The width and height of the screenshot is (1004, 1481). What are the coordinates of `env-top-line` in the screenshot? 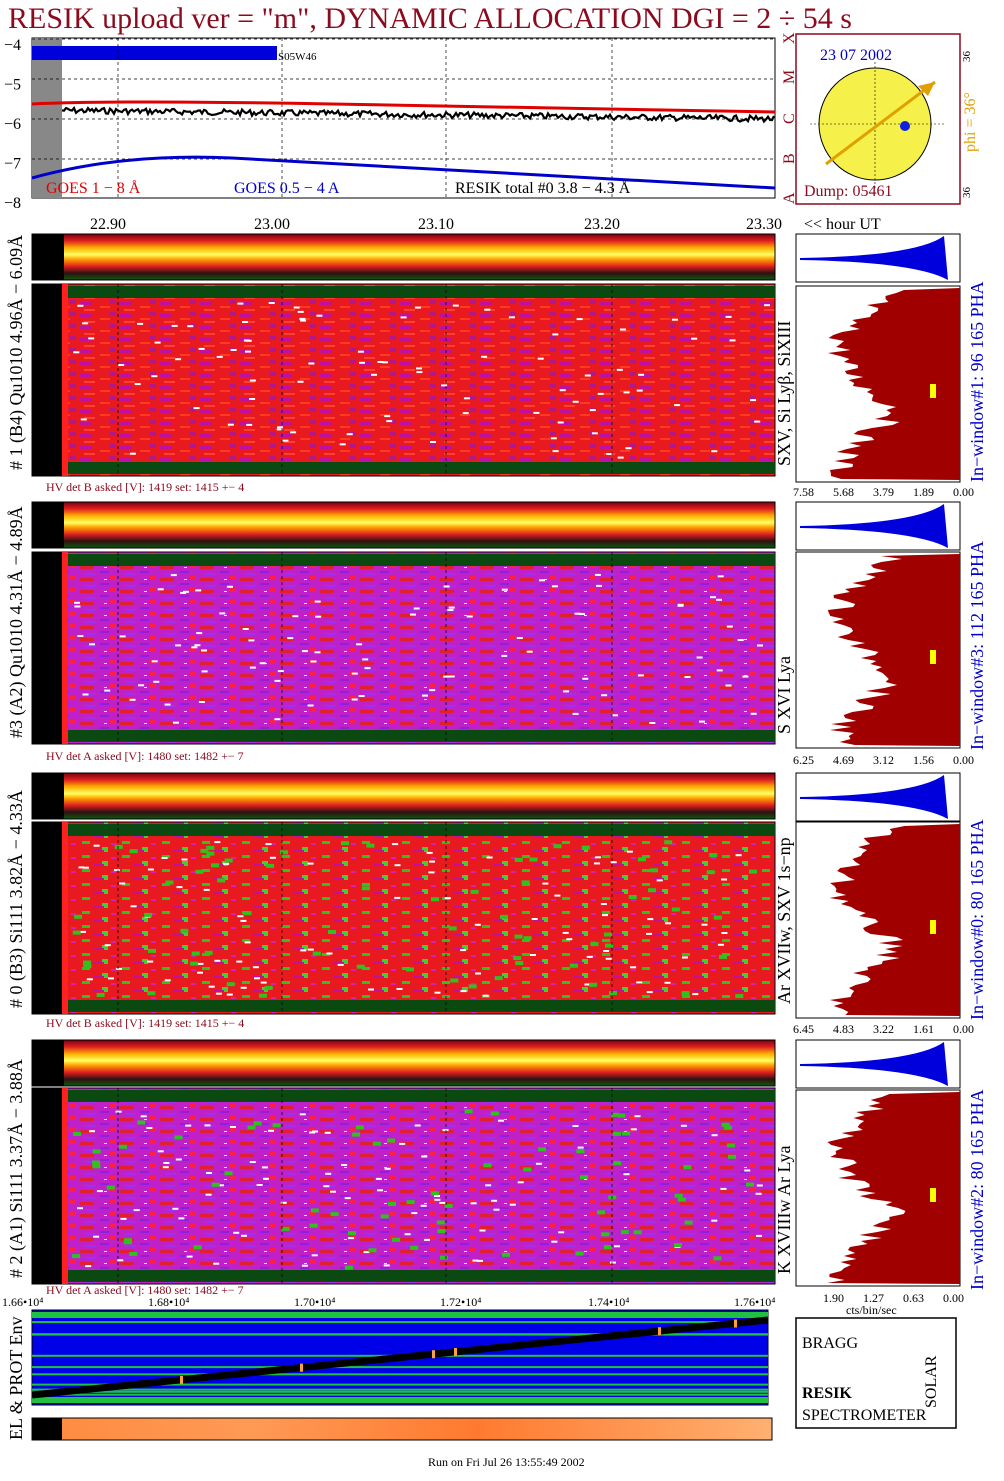 It's located at (400, 1315).